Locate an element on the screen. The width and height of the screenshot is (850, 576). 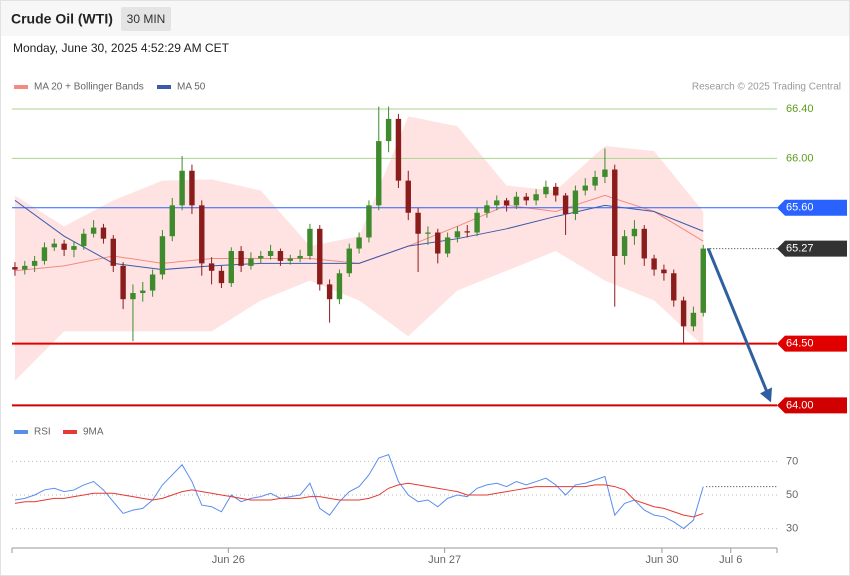
level-label: 65.60 is located at coordinates (800, 208).